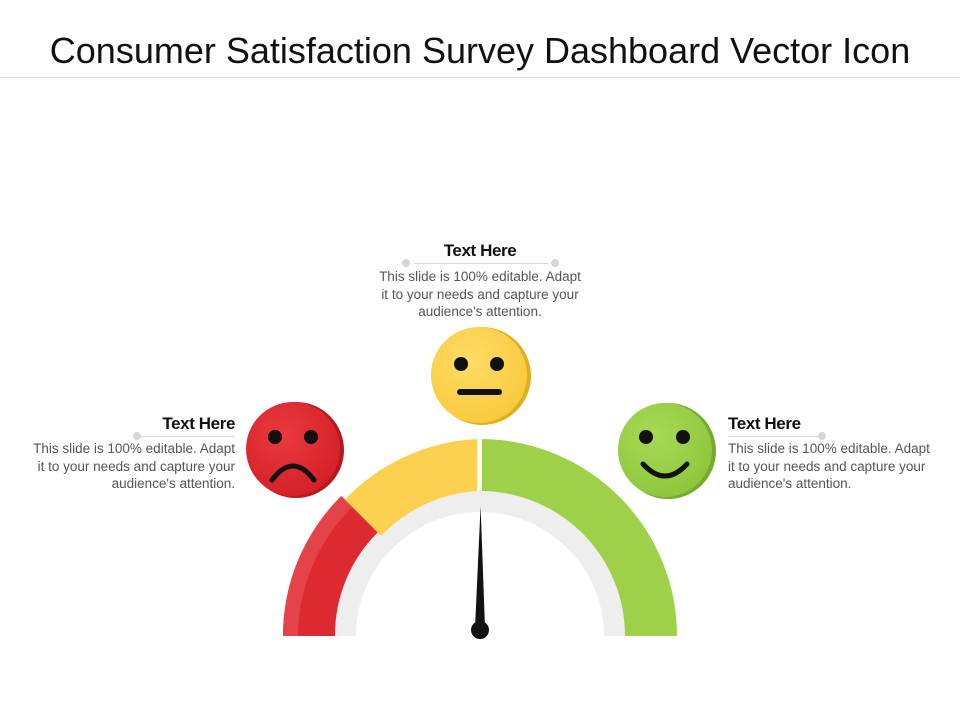 The height and width of the screenshot is (720, 960). What do you see at coordinates (481, 376) in the screenshot?
I see `neutral-face-icon` at bounding box center [481, 376].